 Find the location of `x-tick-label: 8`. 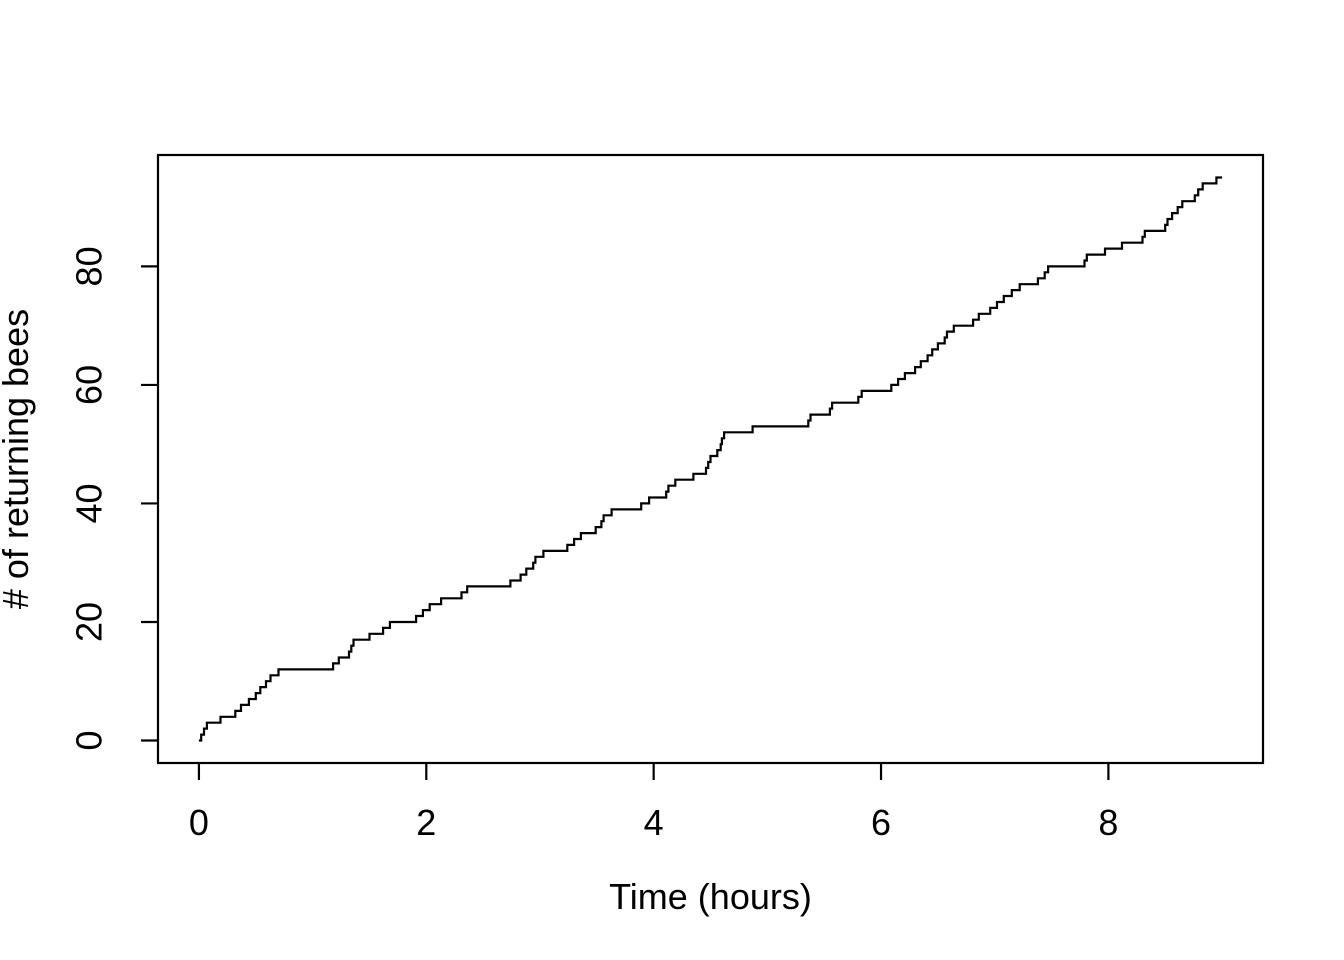

x-tick-label: 8 is located at coordinates (1108, 822).